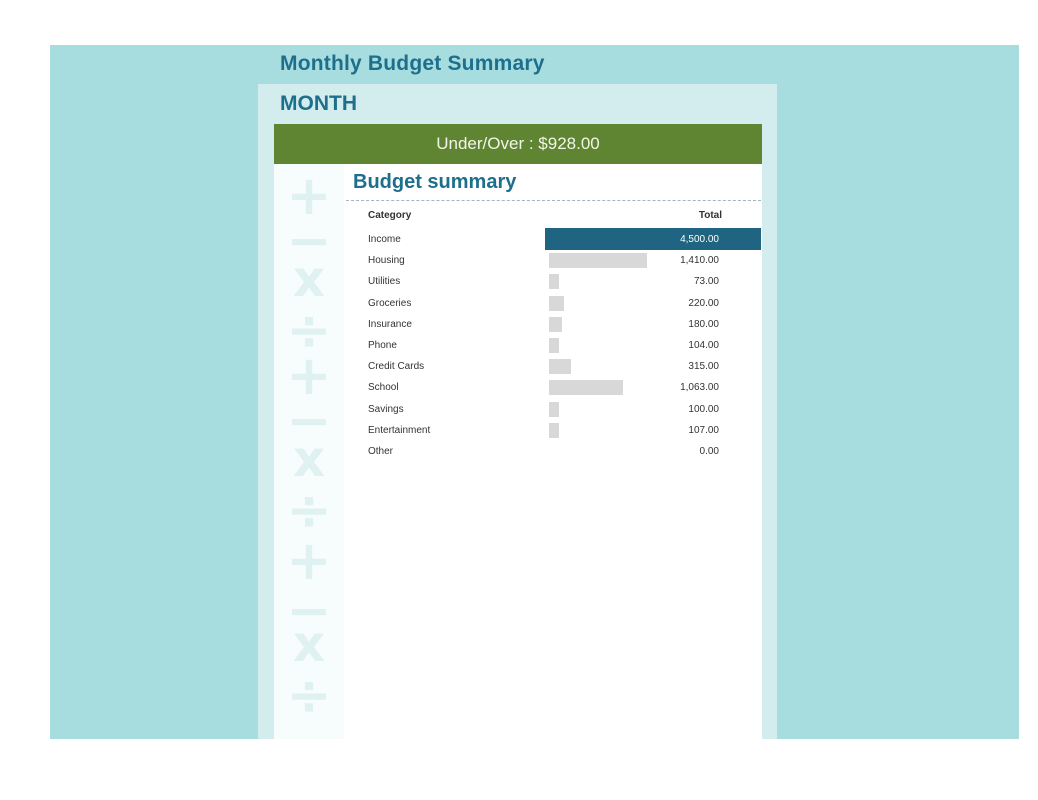 Image resolution: width=1038 pixels, height=800 pixels. What do you see at coordinates (553, 200) in the screenshot?
I see `summary-divider` at bounding box center [553, 200].